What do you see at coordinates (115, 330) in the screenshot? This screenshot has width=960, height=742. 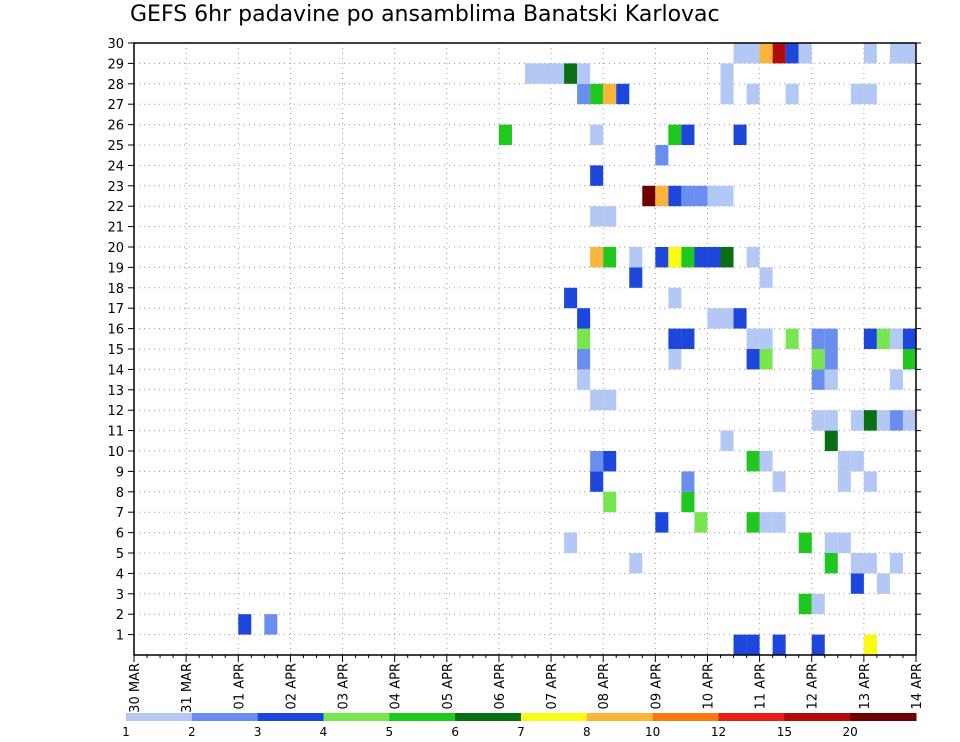 I see `y-tick-label: 16` at bounding box center [115, 330].